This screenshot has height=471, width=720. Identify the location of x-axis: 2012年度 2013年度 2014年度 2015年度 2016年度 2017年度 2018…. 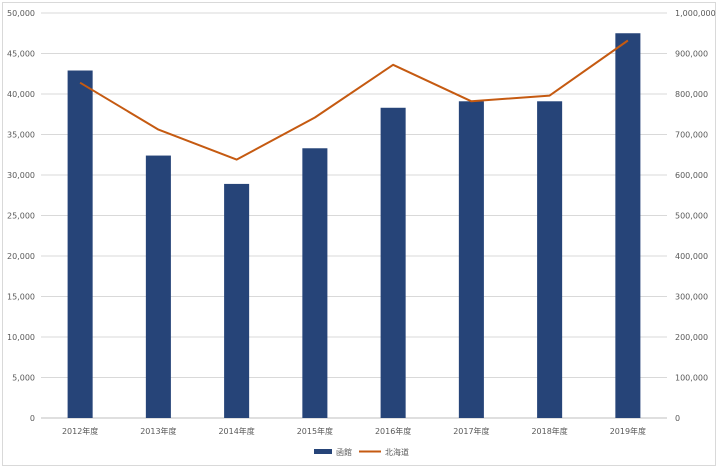
(354, 431).